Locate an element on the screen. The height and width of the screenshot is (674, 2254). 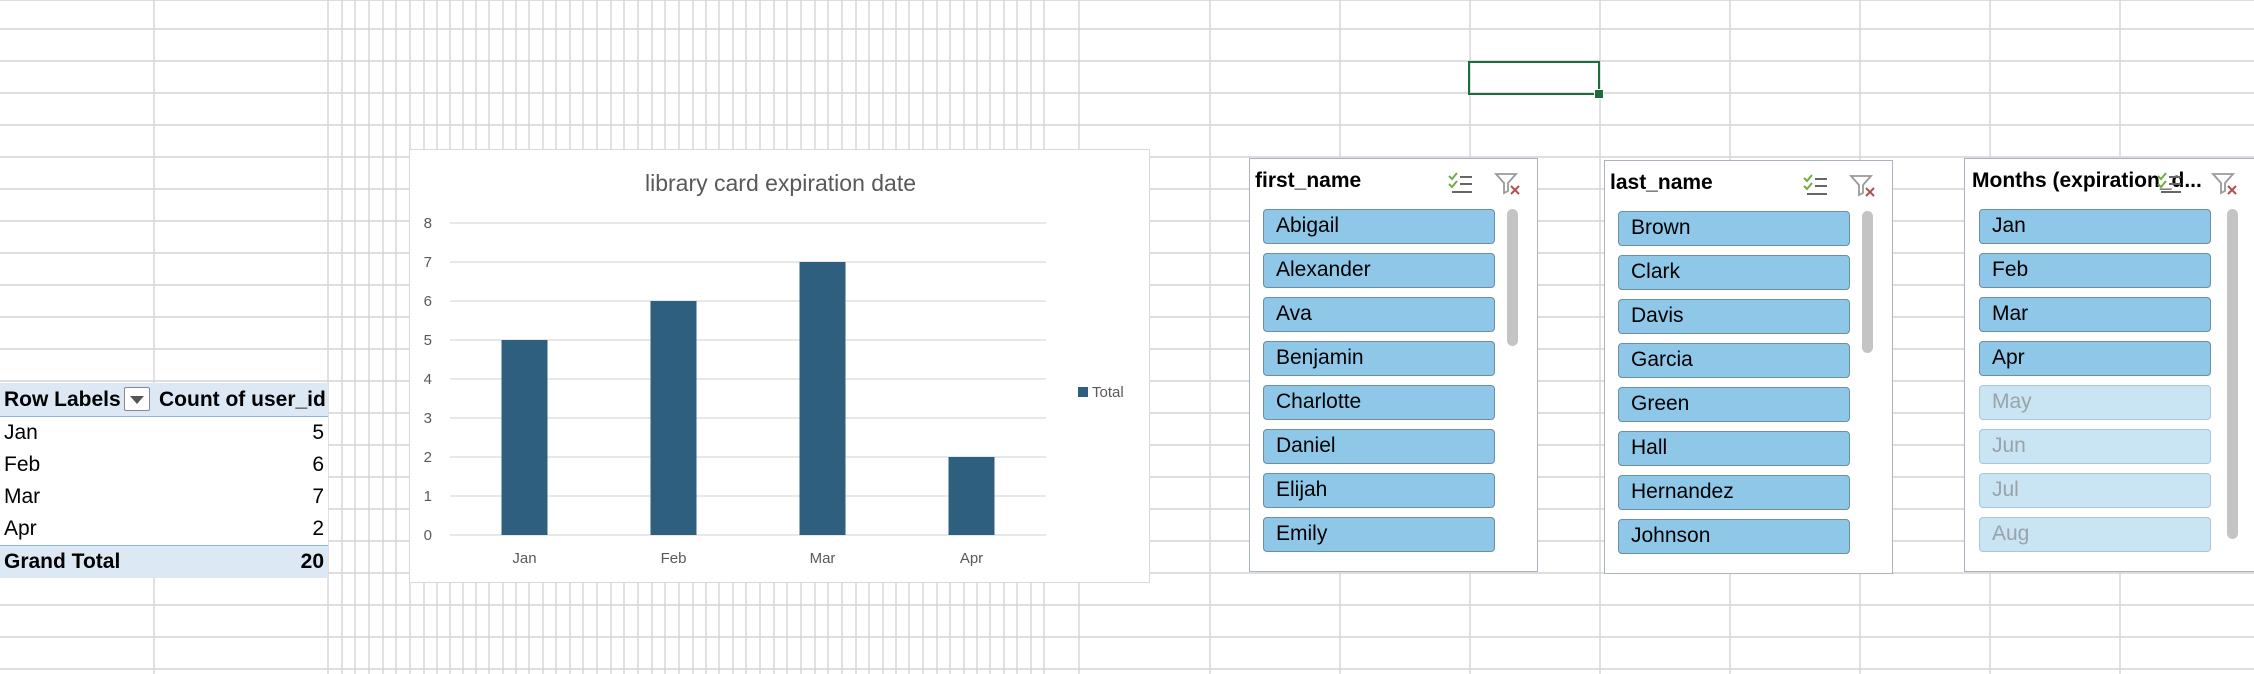
pivot-row-label: Feb is located at coordinates (22, 464).